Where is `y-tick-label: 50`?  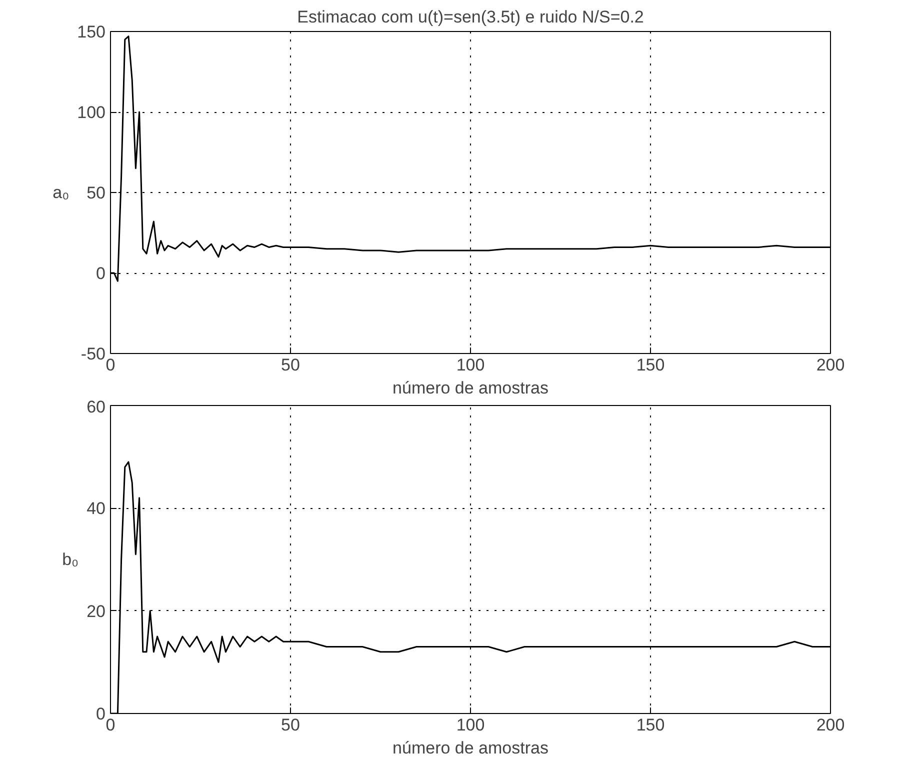
y-tick-label: 50 is located at coordinates (96, 193).